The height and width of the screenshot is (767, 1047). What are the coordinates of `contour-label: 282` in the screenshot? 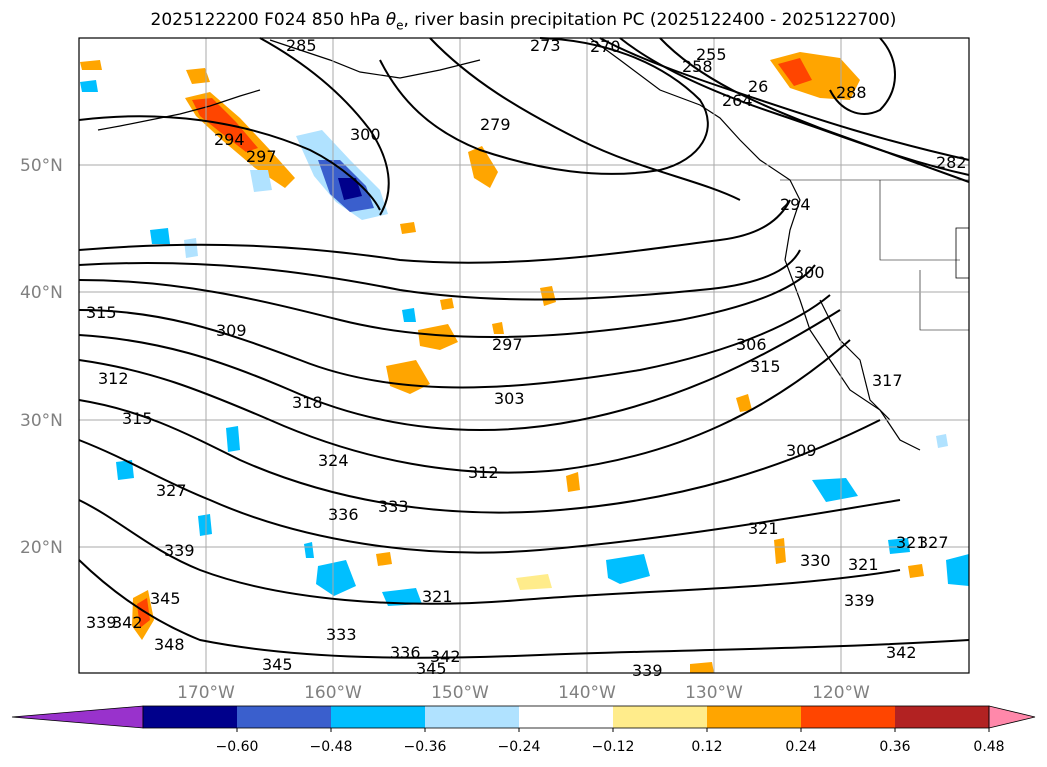 It's located at (951, 162).